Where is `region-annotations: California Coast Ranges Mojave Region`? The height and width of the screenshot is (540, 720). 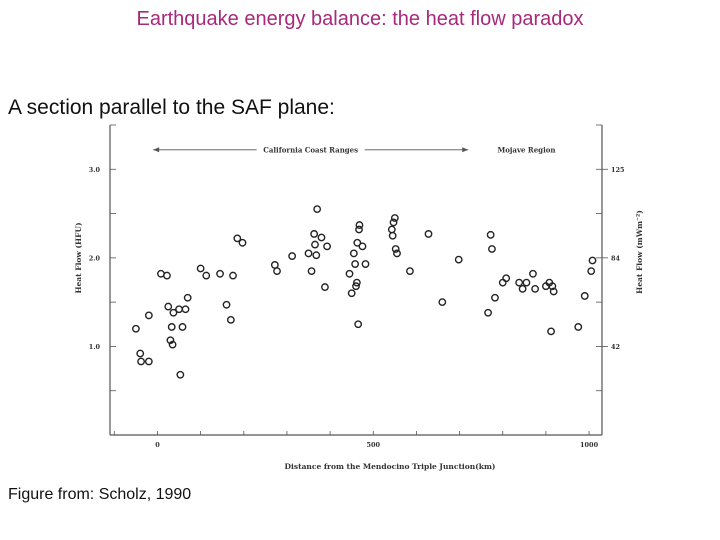 region-annotations: California Coast Ranges Mojave Region is located at coordinates (354, 149).